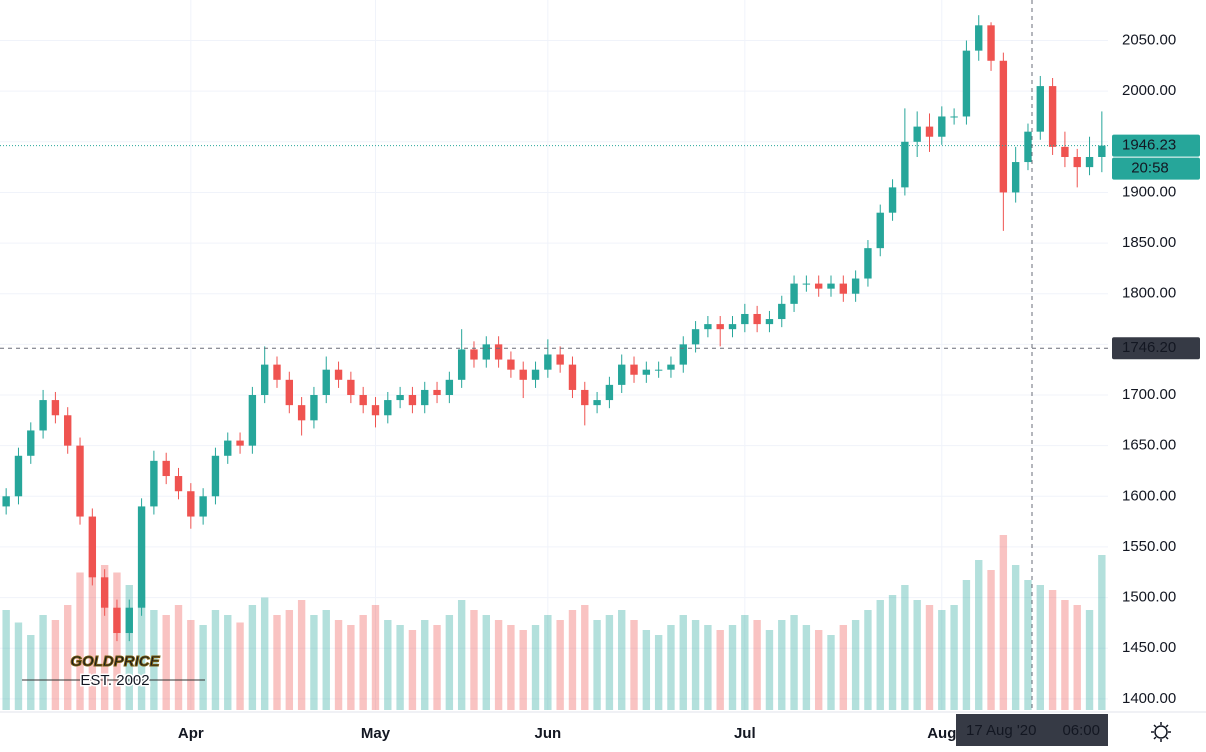  I want to click on x-tick-label: Jun, so click(548, 733).